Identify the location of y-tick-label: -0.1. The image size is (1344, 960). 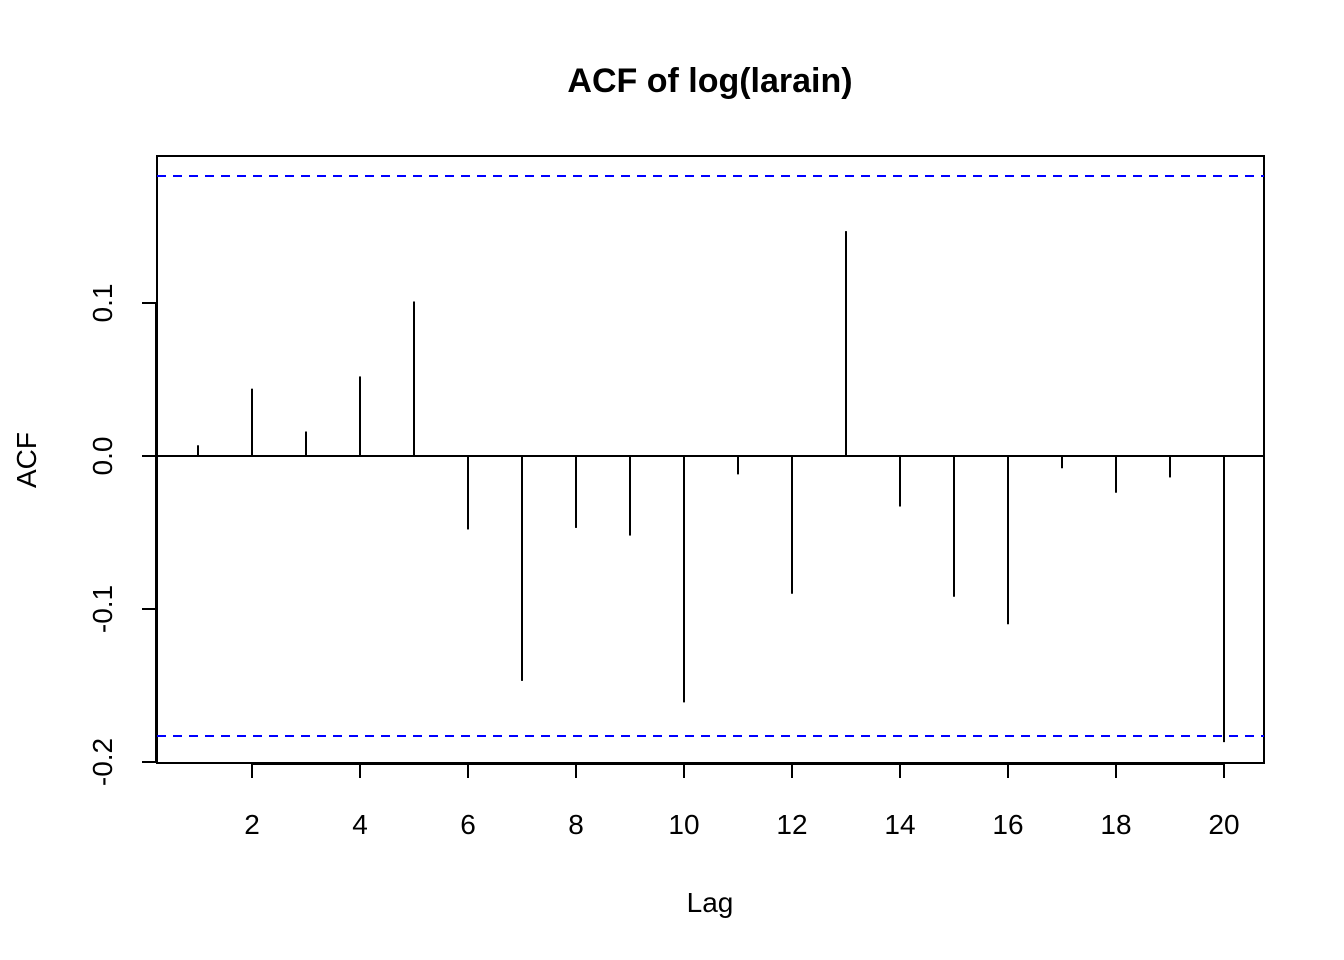
(102, 609).